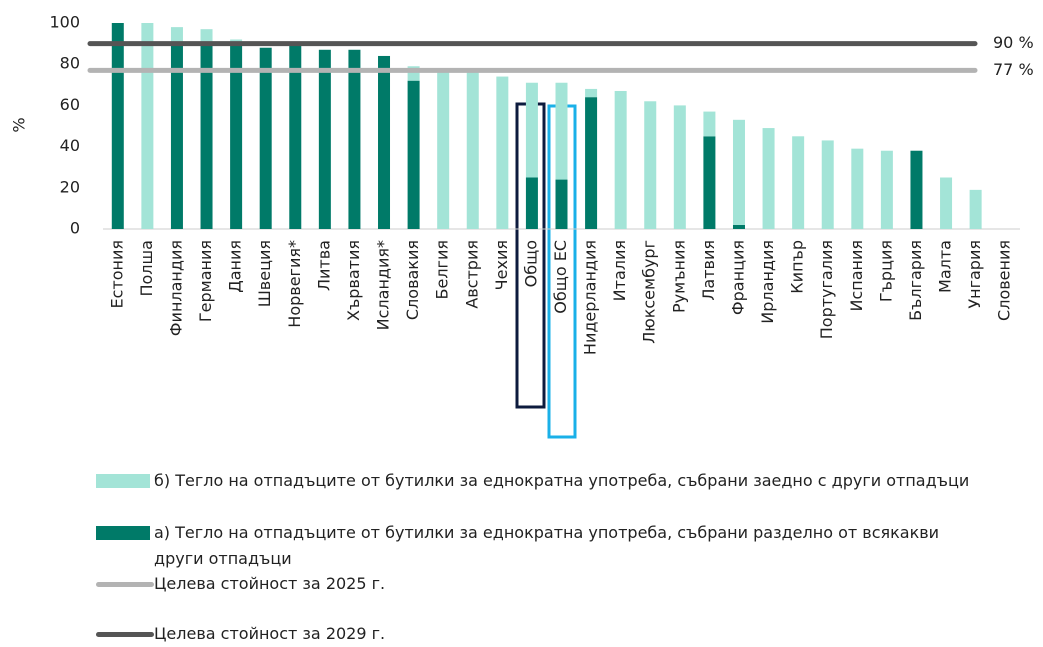 This screenshot has width=1043, height=647. I want to click on x-tick-label: Малта, so click(945, 266).